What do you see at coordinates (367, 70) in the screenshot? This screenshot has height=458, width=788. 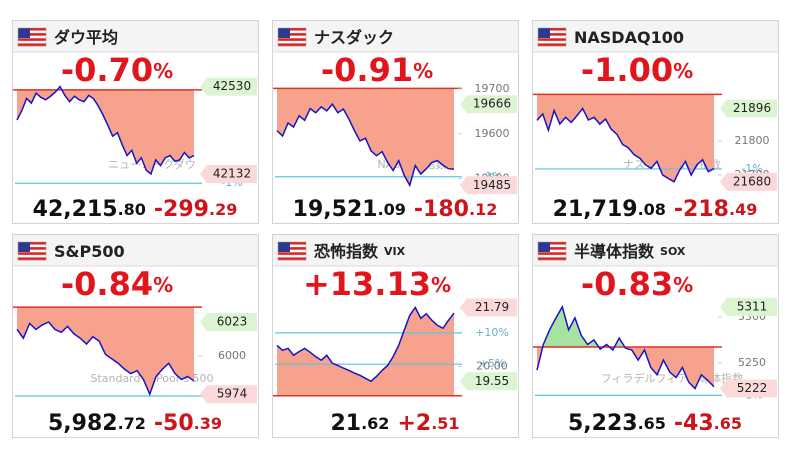 I see `text-large-part: -0.91` at bounding box center [367, 70].